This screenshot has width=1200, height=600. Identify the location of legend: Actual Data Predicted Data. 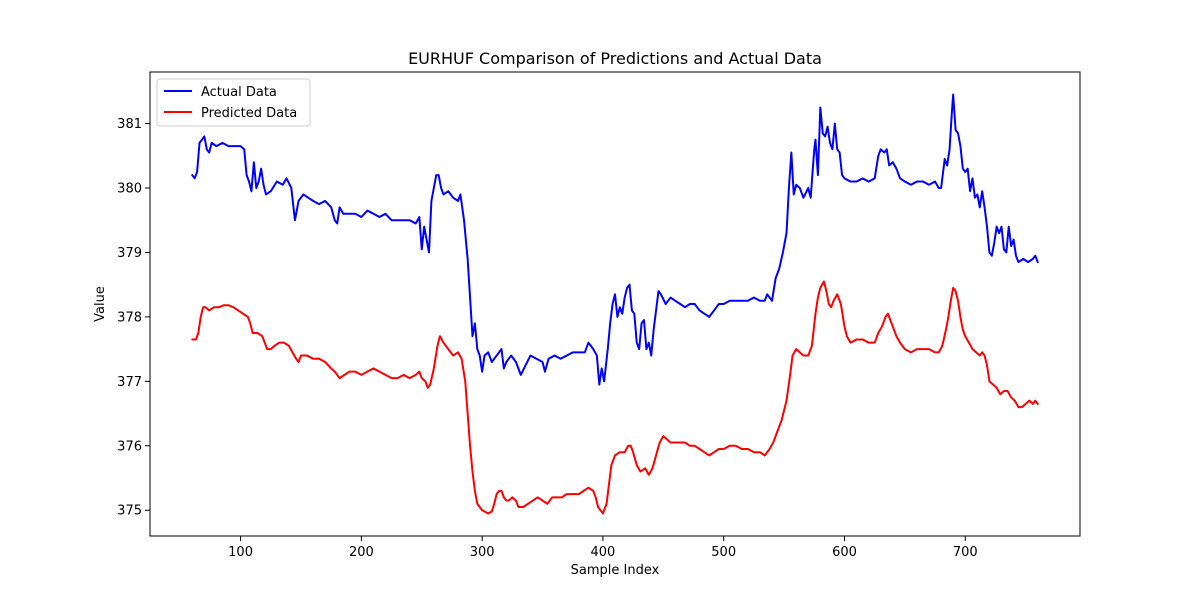
(233, 102).